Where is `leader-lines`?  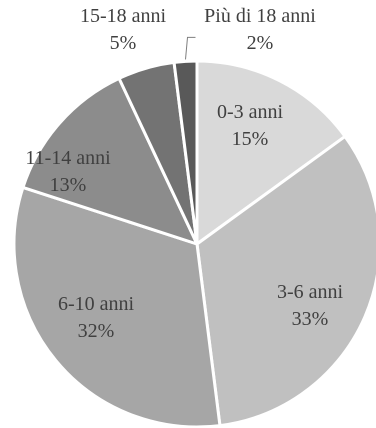
leader-lines is located at coordinates (190, 48).